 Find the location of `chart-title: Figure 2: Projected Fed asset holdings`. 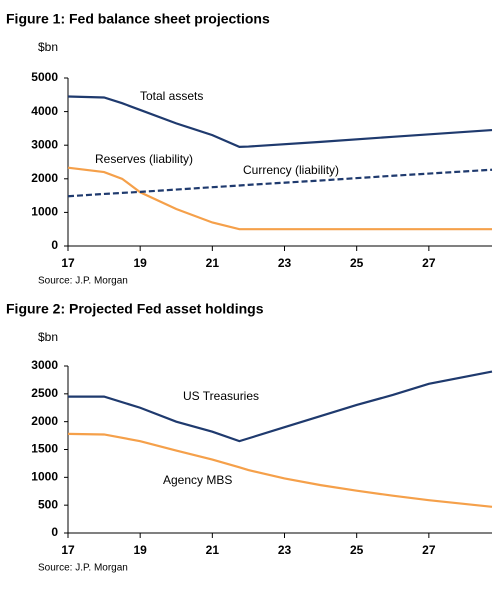

chart-title: Figure 2: Projected Fed asset holdings is located at coordinates (135, 309).